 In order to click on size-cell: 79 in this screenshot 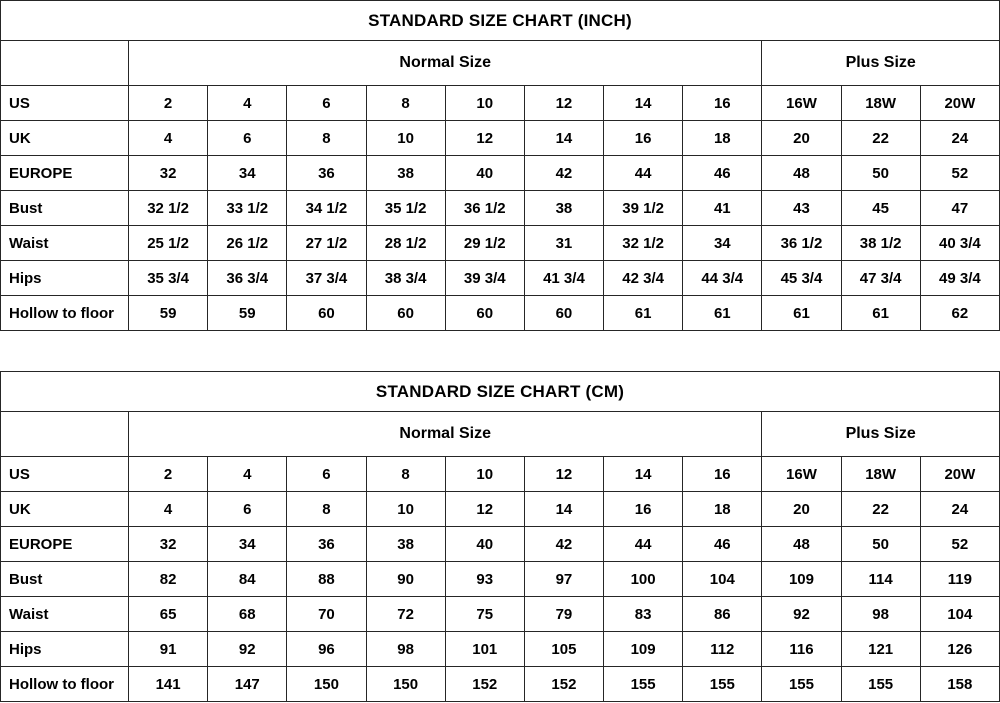, I will do `click(564, 614)`.